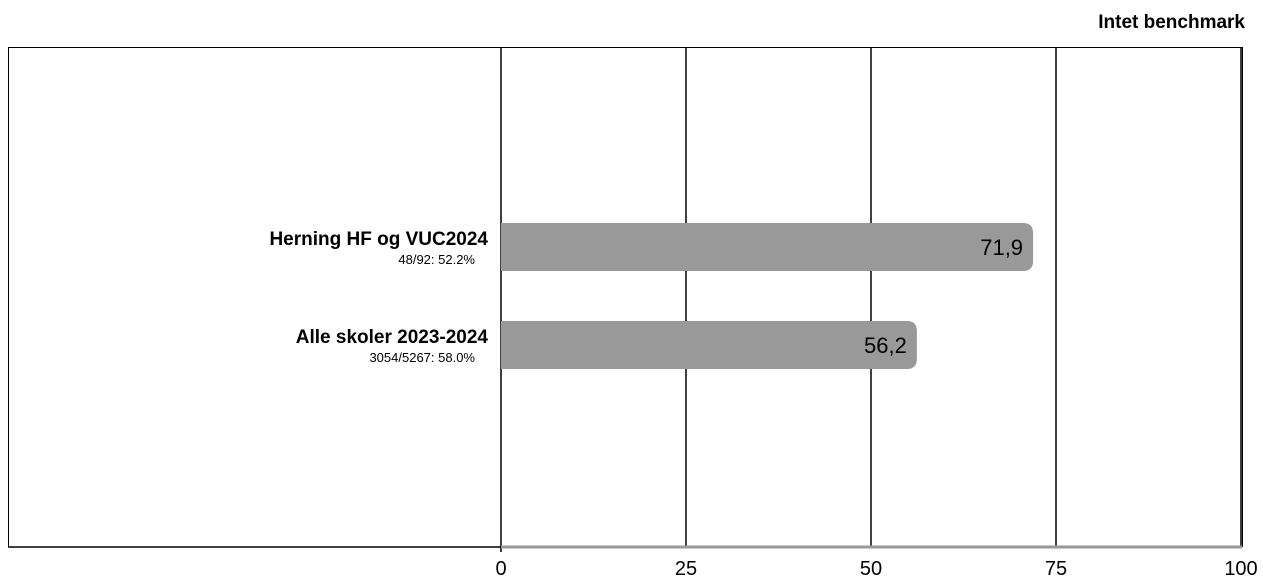 The width and height of the screenshot is (1263, 578). What do you see at coordinates (1171, 22) in the screenshot?
I see `benchmark-label: Intet benchmark` at bounding box center [1171, 22].